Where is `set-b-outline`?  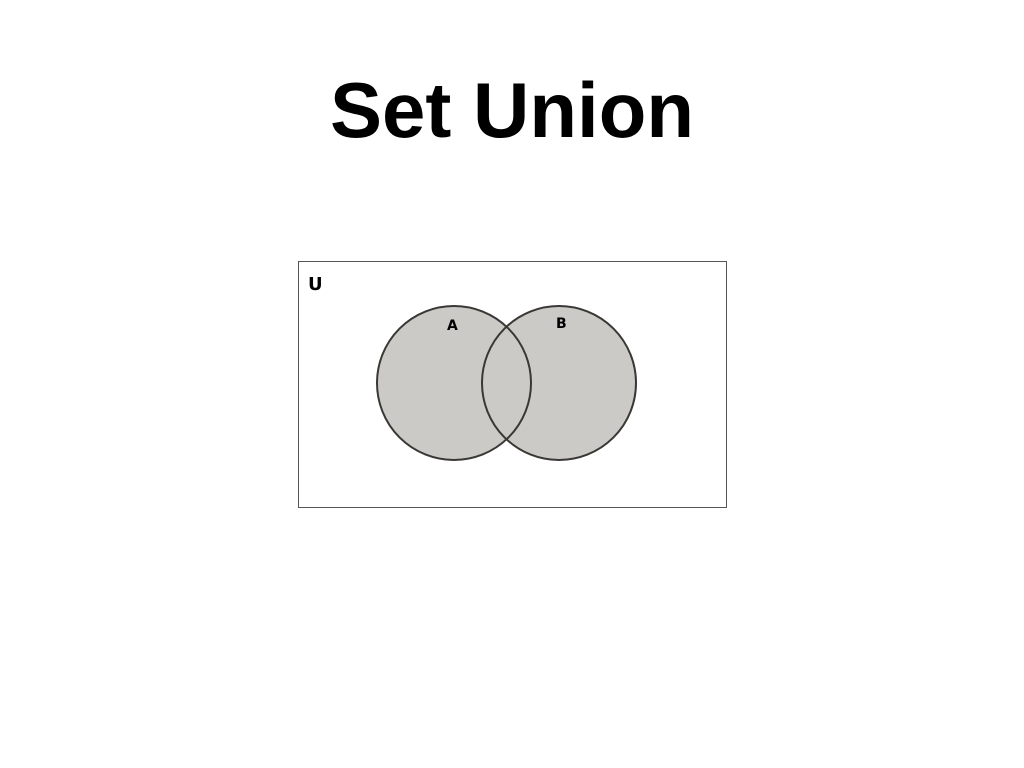
set-b-outline is located at coordinates (559, 383).